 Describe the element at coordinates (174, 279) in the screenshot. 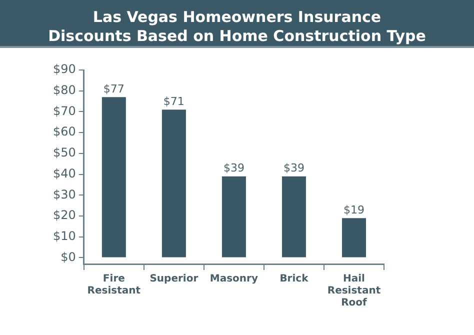

I see `x-tick-label: Superior` at that location.